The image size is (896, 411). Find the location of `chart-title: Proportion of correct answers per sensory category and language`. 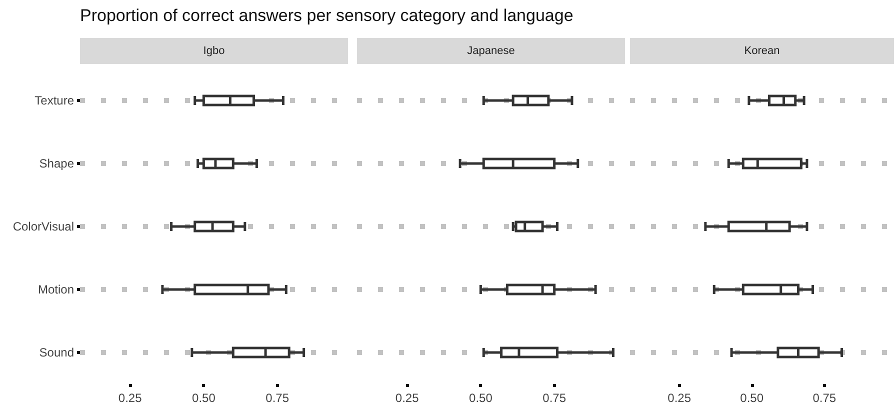

chart-title: Proportion of correct answers per sensory category and language is located at coordinates (327, 16).